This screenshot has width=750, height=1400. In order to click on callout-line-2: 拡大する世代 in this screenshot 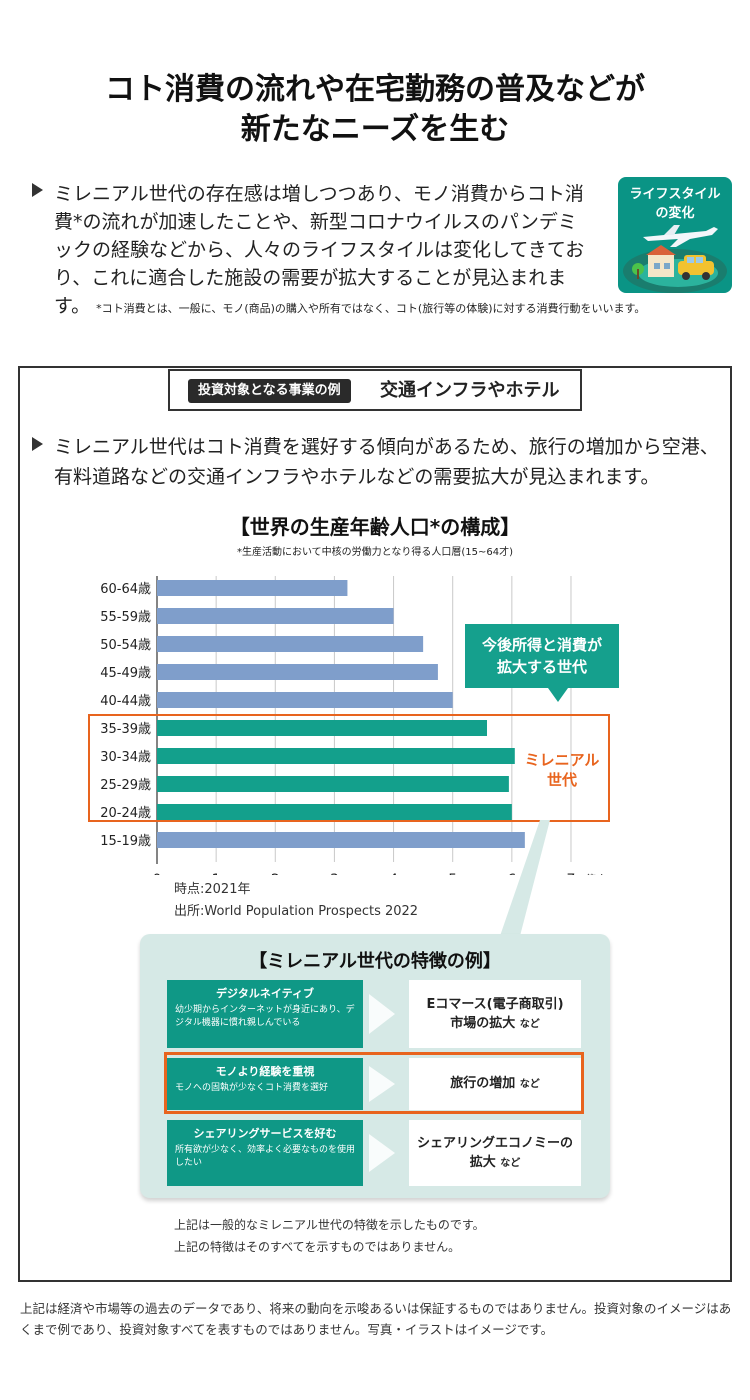, I will do `click(541, 667)`.